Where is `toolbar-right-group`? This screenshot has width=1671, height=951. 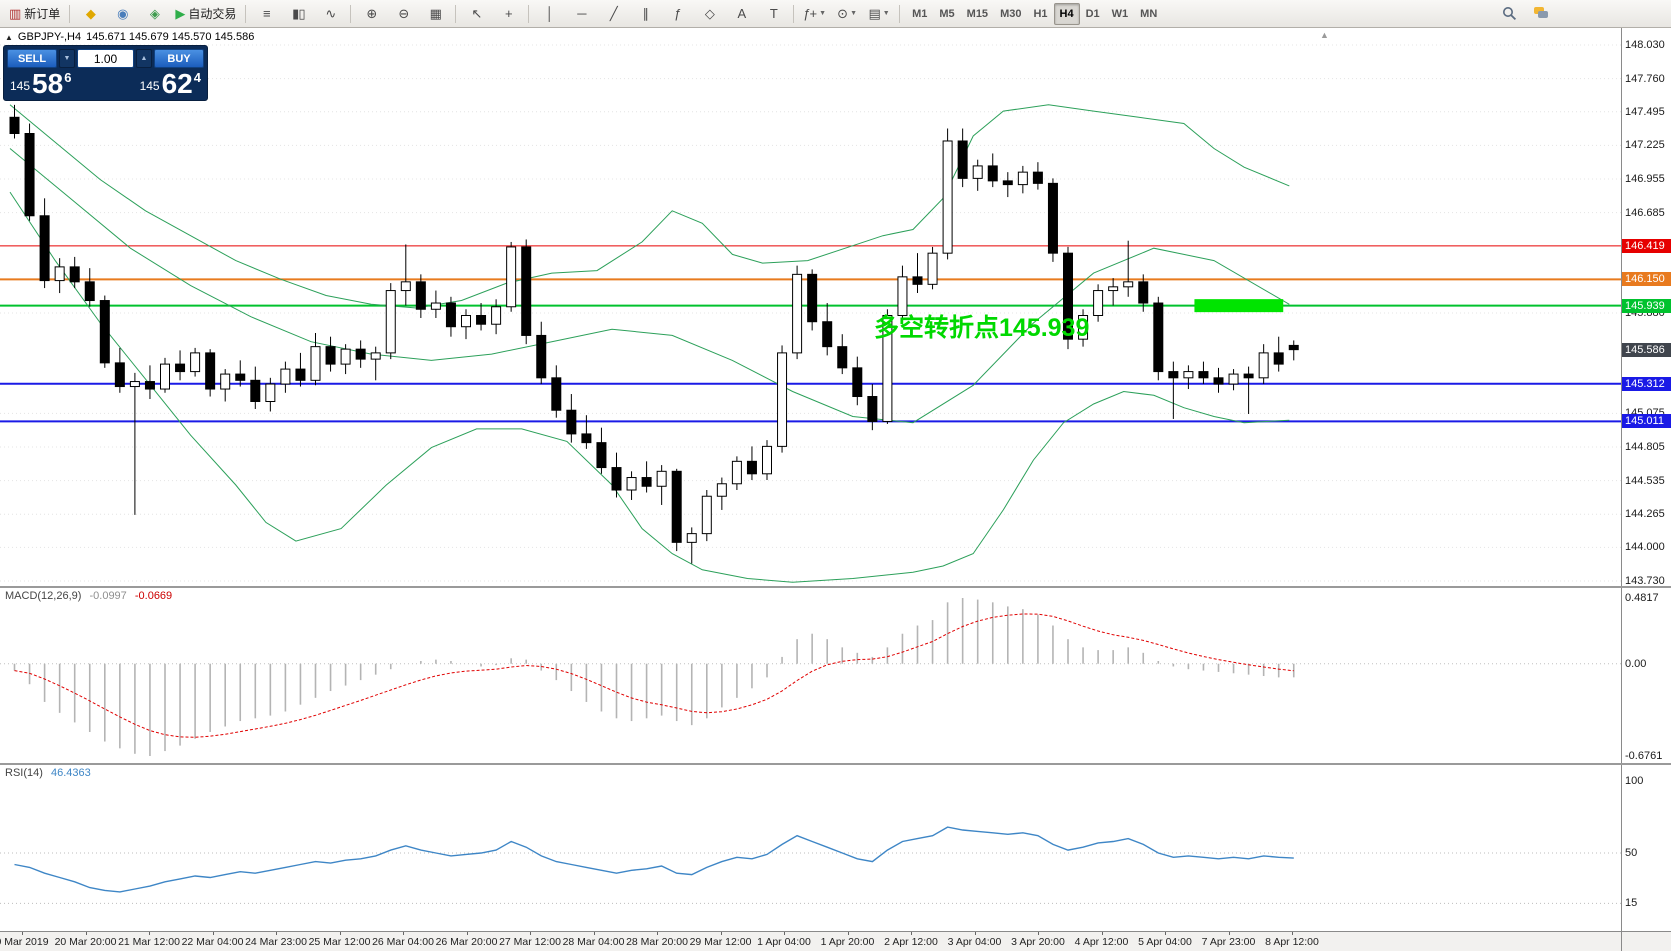
toolbar-right-group is located at coordinates (1525, 14).